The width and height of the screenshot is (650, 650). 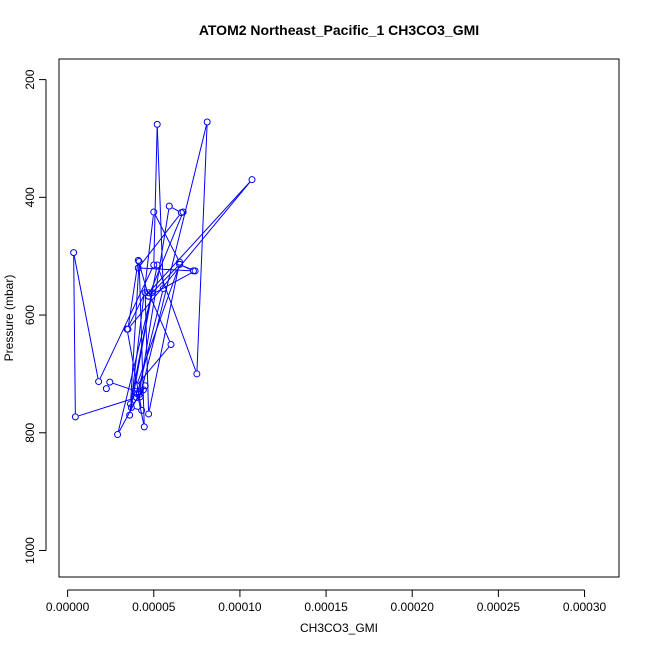 What do you see at coordinates (30, 432) in the screenshot?
I see `y-tick-label: 800` at bounding box center [30, 432].